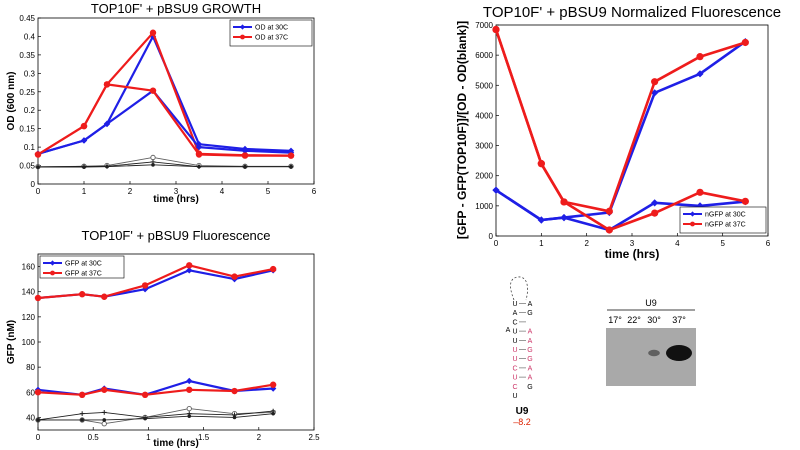 The image size is (800, 450). I want to click on western-blot: U9 17° 22° 30° 37°, so click(651, 342).